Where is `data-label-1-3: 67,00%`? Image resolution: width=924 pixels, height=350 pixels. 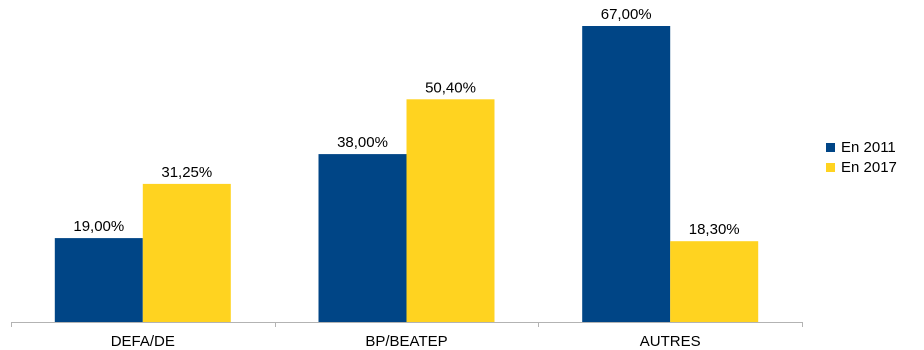 data-label-1-3: 67,00% is located at coordinates (626, 14).